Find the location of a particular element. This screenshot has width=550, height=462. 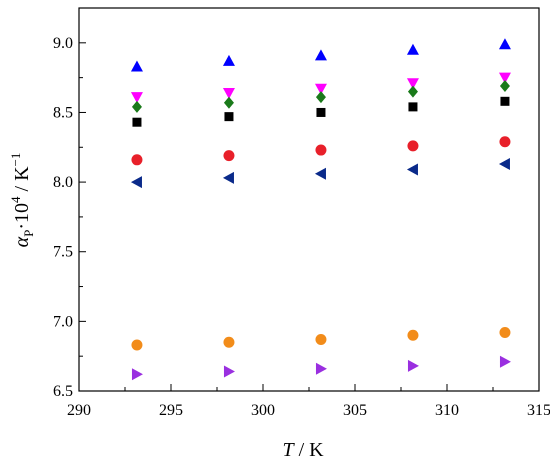

x-tick-label: 290 is located at coordinates (79, 410).